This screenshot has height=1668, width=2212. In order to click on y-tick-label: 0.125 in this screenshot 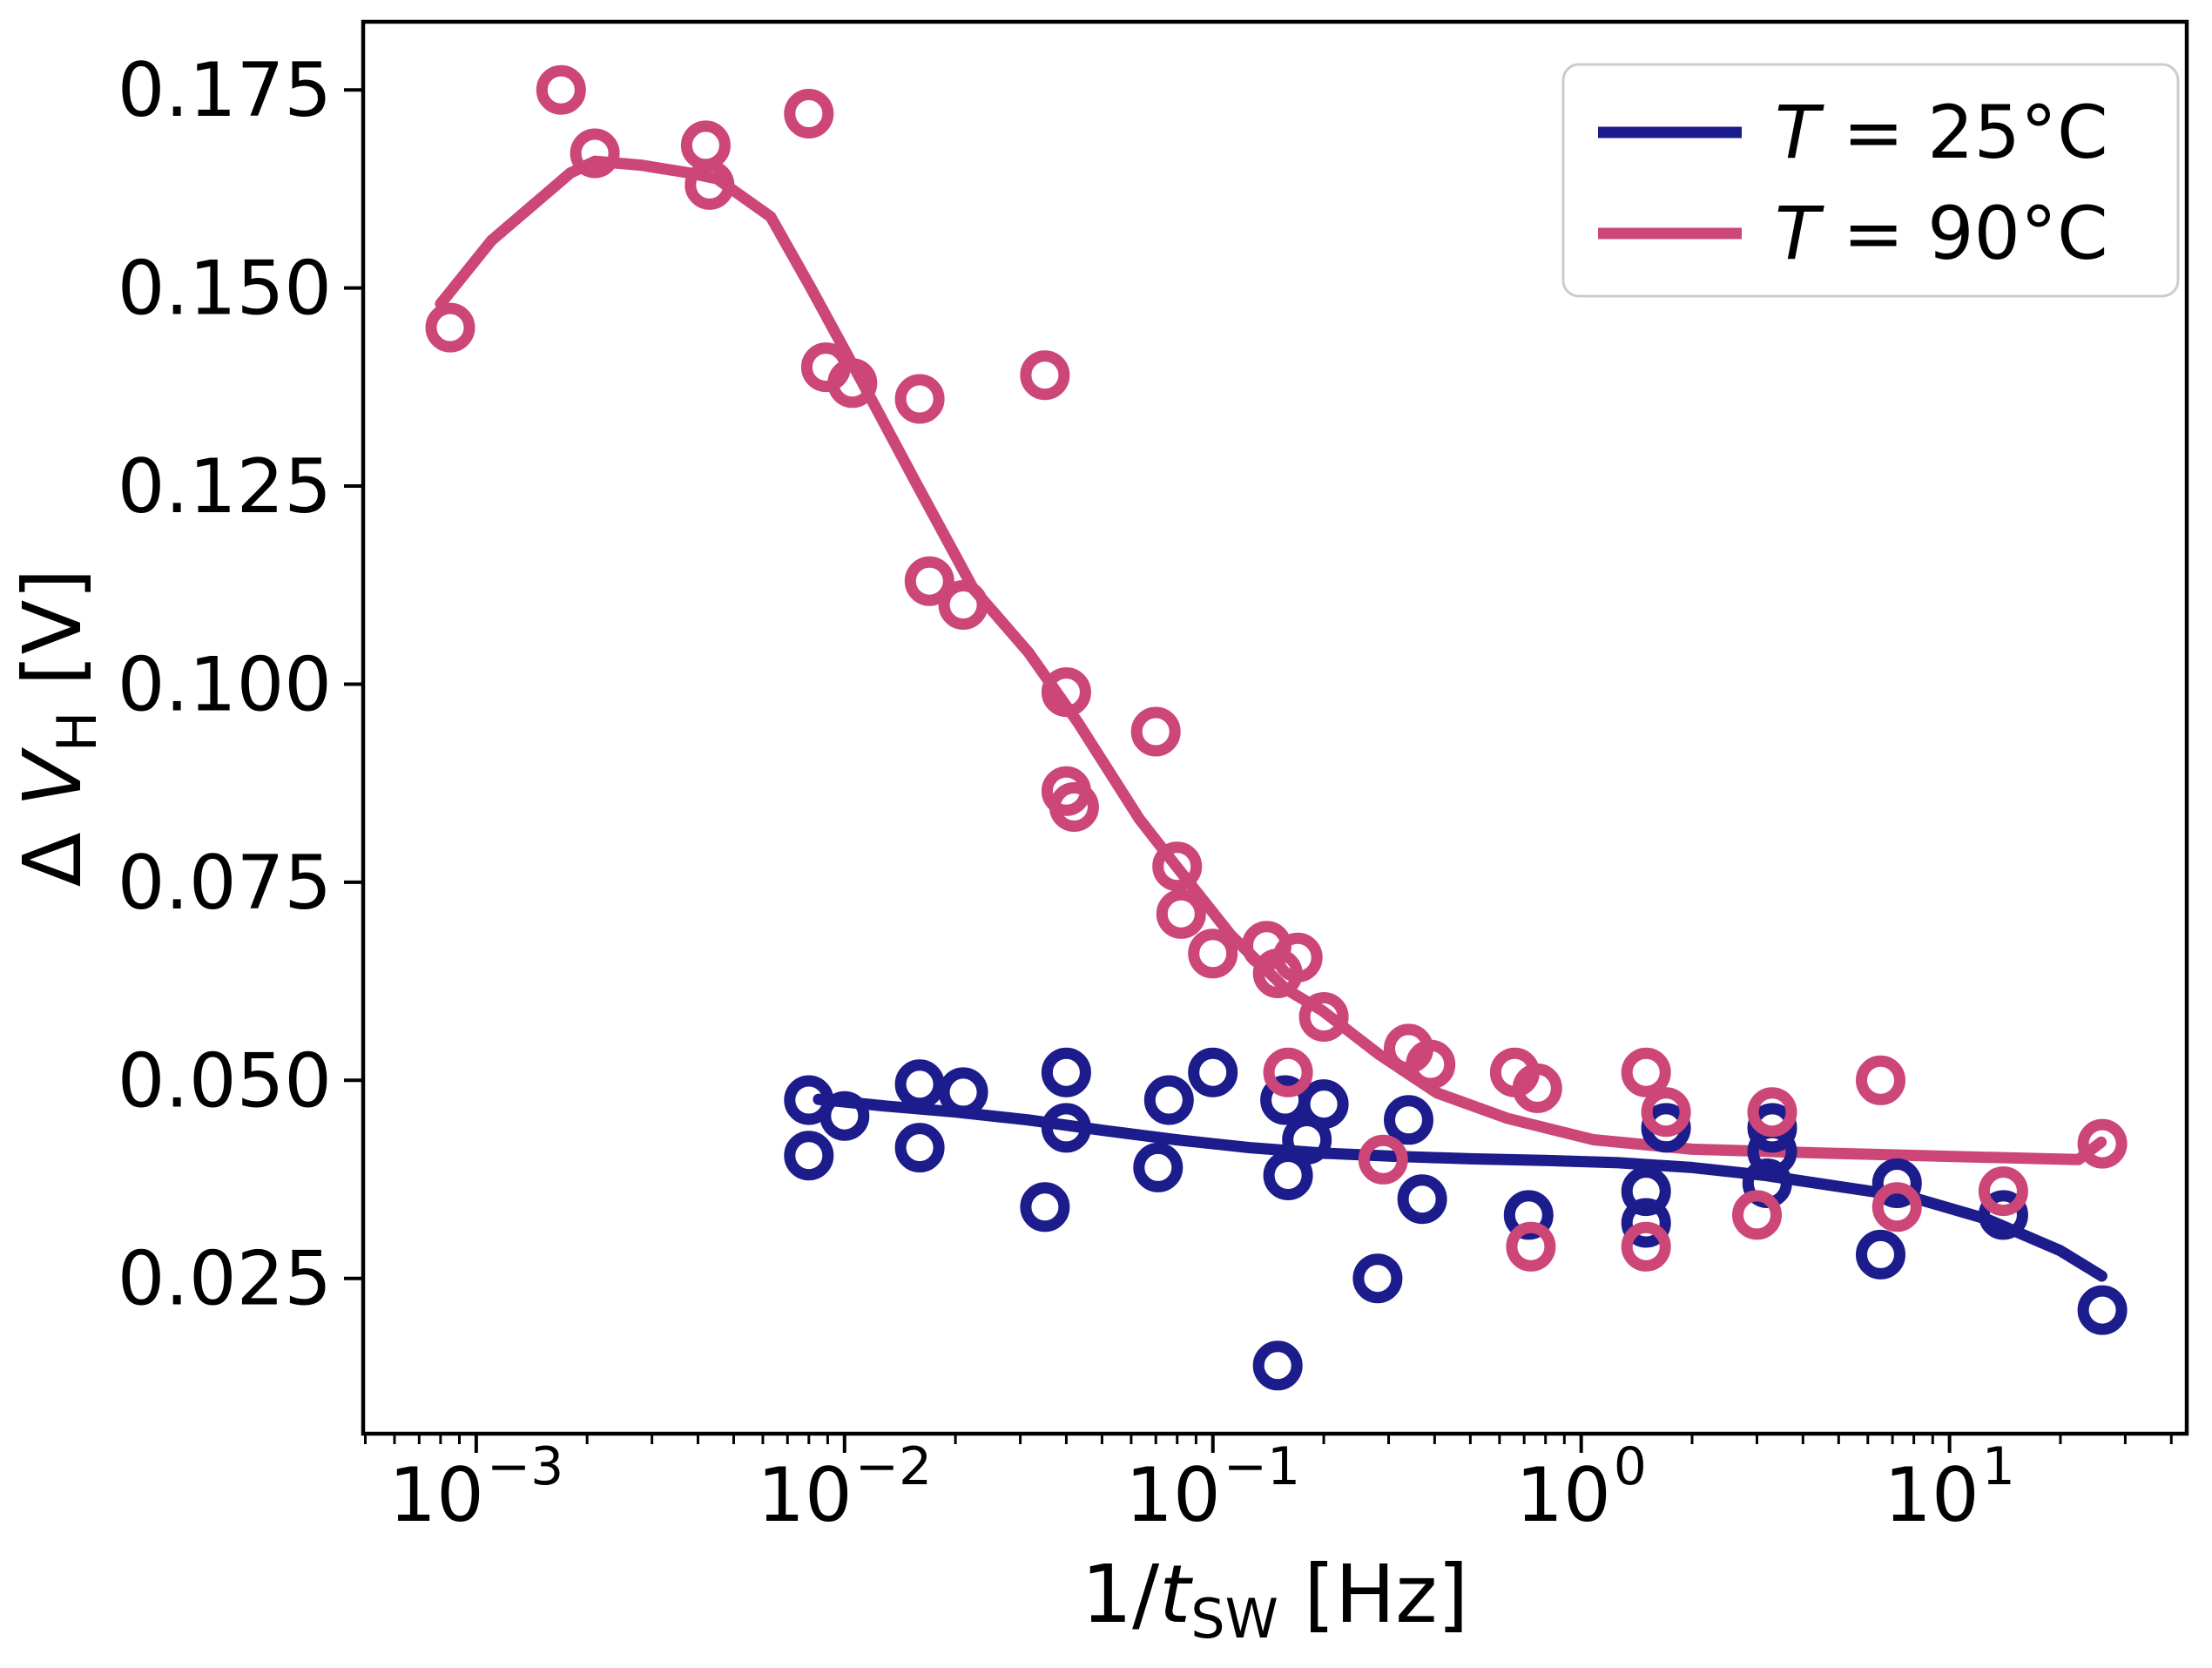, I will do `click(225, 486)`.